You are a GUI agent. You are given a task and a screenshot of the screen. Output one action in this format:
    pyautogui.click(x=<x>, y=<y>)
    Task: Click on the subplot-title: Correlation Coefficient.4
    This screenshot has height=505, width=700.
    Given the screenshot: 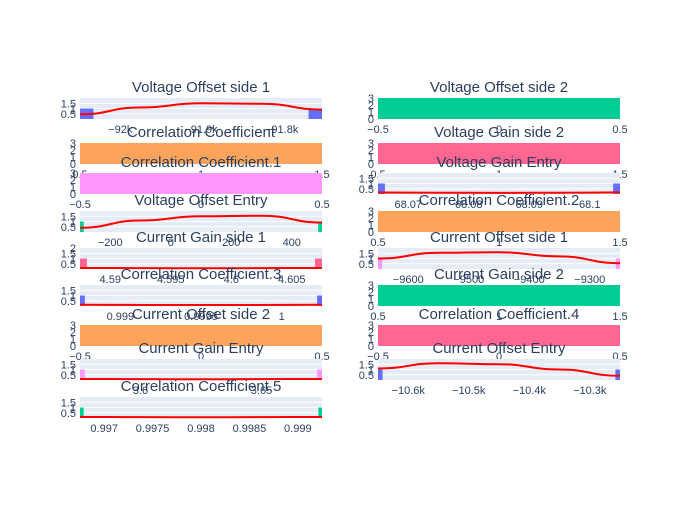 What is the action you would take?
    pyautogui.click(x=499, y=314)
    